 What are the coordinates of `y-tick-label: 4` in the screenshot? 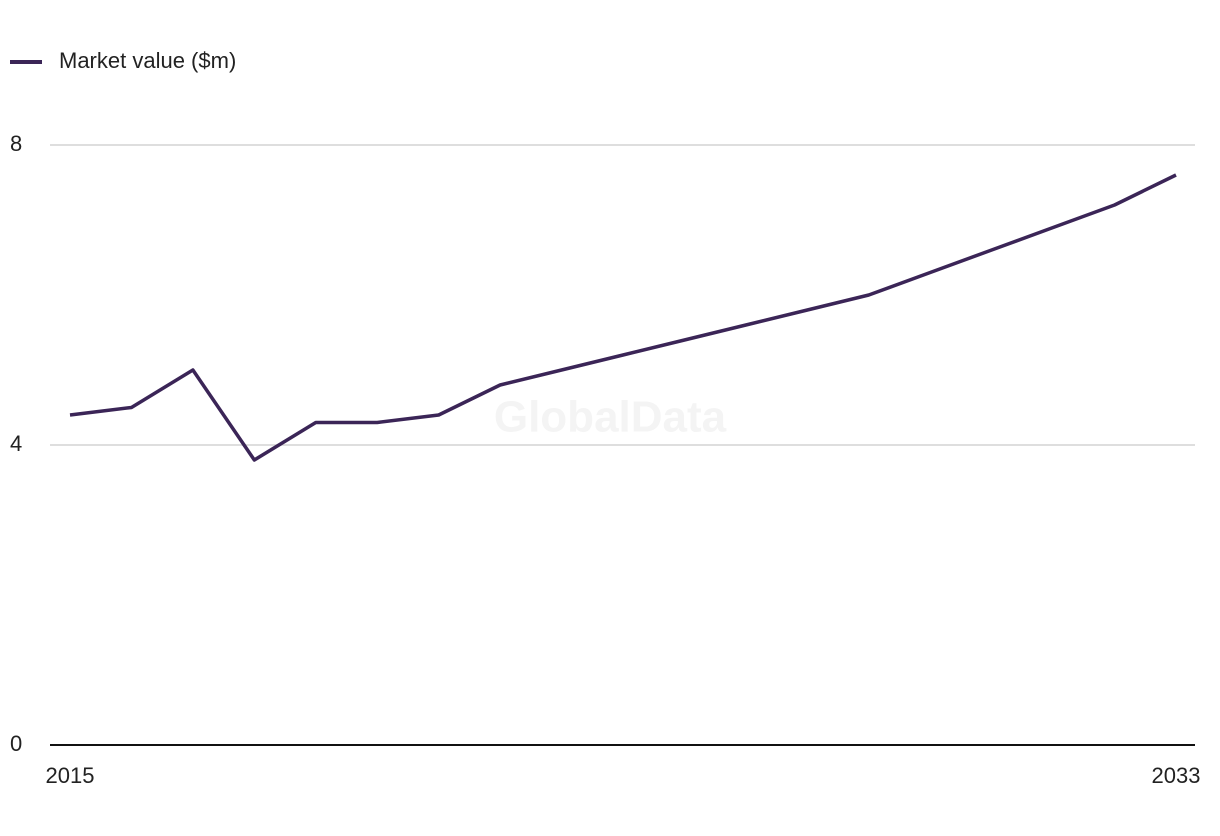 It's located at (16, 443).